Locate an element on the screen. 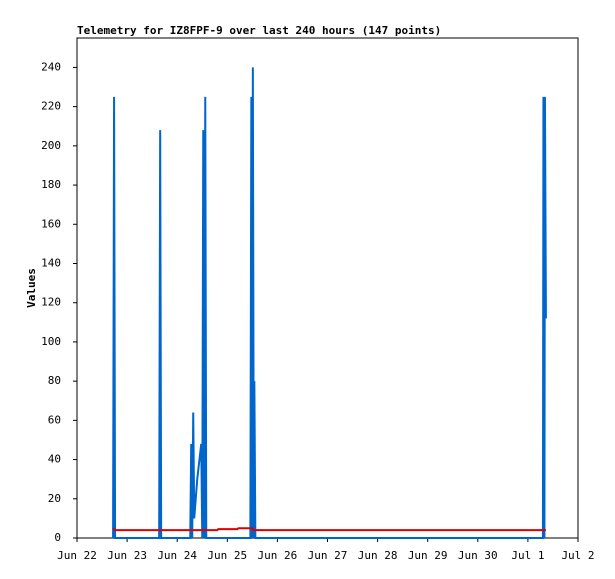 Image resolution: width=615 pixels, height=579 pixels. x-tick-label: Jul 1 is located at coordinates (527, 555).